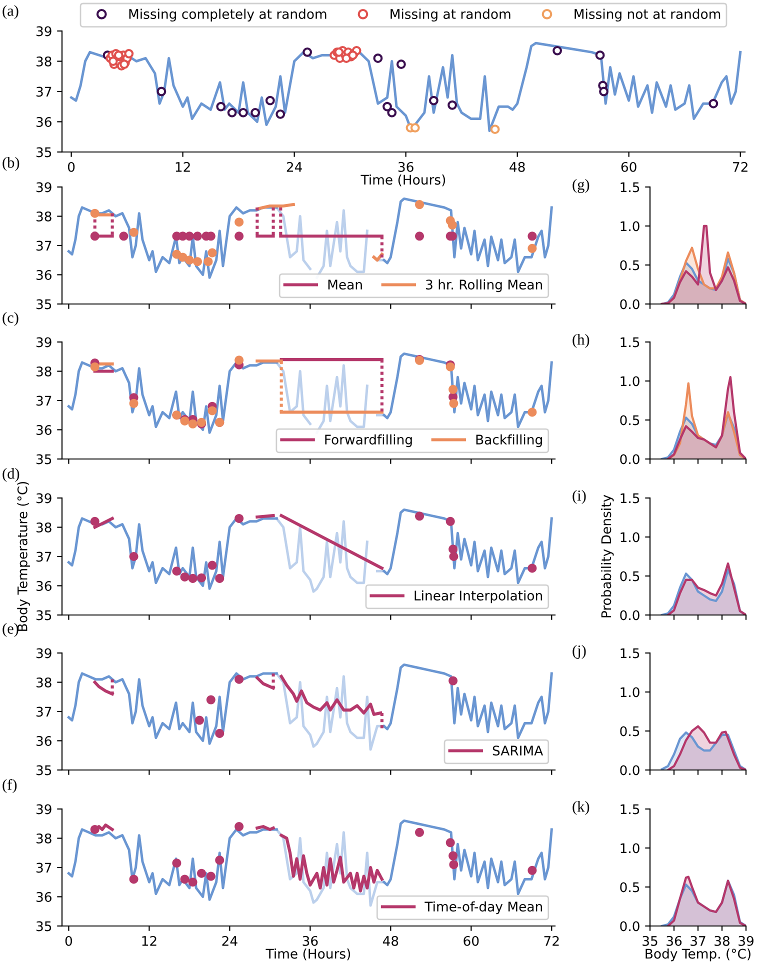 This screenshot has width=760, height=966. What do you see at coordinates (345, 285) in the screenshot?
I see `legend-label: Mean` at bounding box center [345, 285].